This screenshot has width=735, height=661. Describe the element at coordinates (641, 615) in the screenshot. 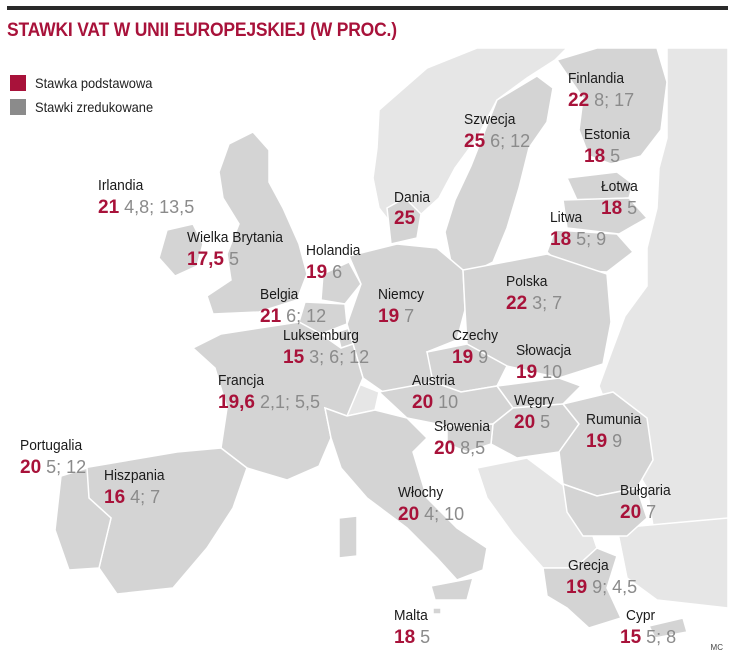

I see `country-name: Cypr` at that location.